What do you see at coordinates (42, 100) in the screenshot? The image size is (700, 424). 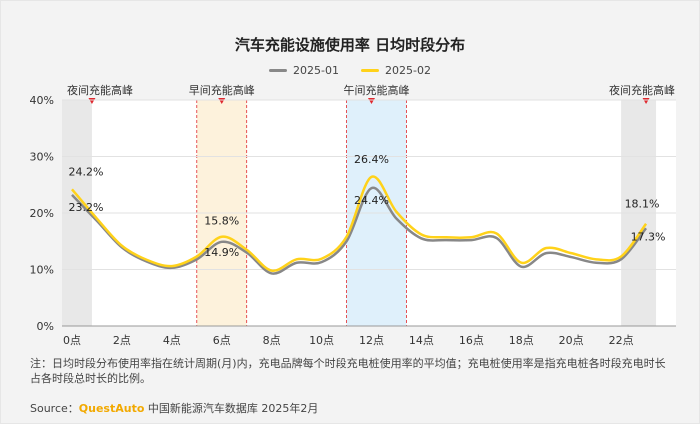 I see `y-tick-label-4: 40%` at bounding box center [42, 100].